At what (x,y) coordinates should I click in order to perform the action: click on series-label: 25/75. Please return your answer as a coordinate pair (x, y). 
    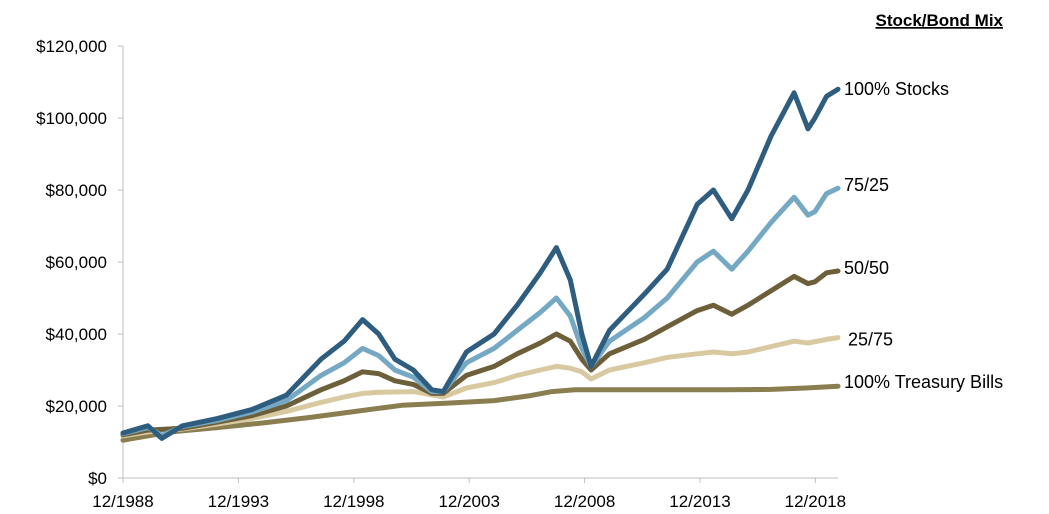
    Looking at the image, I should click on (870, 340).